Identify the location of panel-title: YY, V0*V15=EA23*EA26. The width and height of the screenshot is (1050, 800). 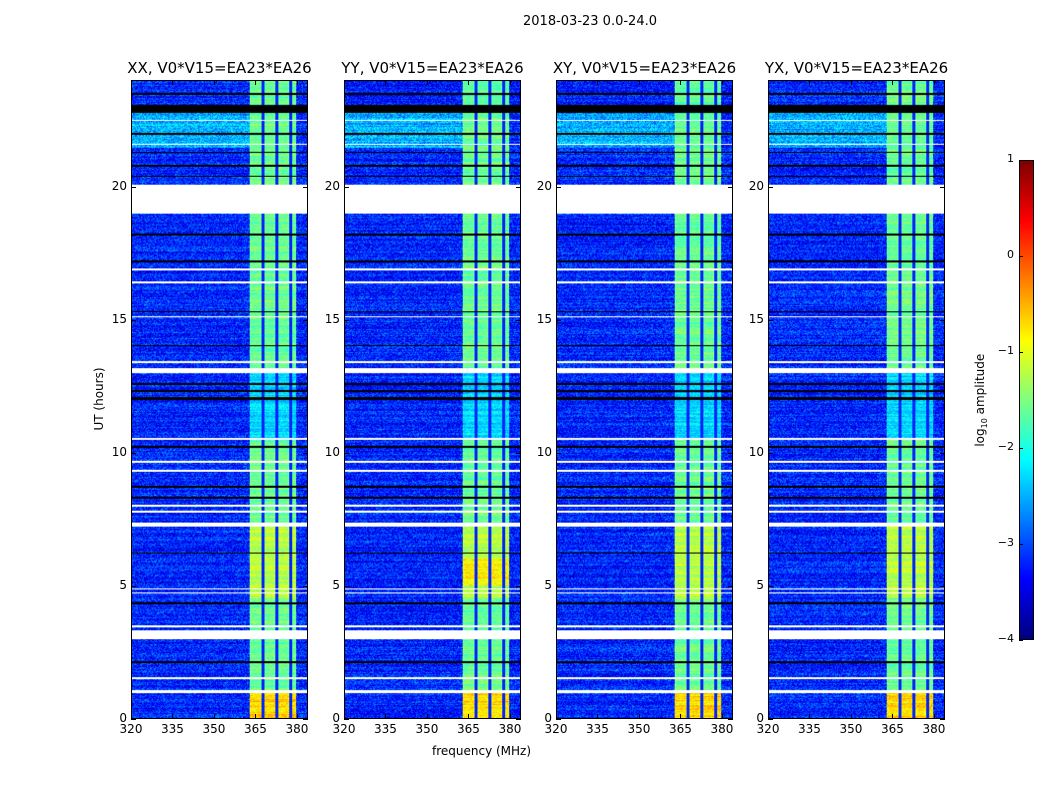
(432, 68).